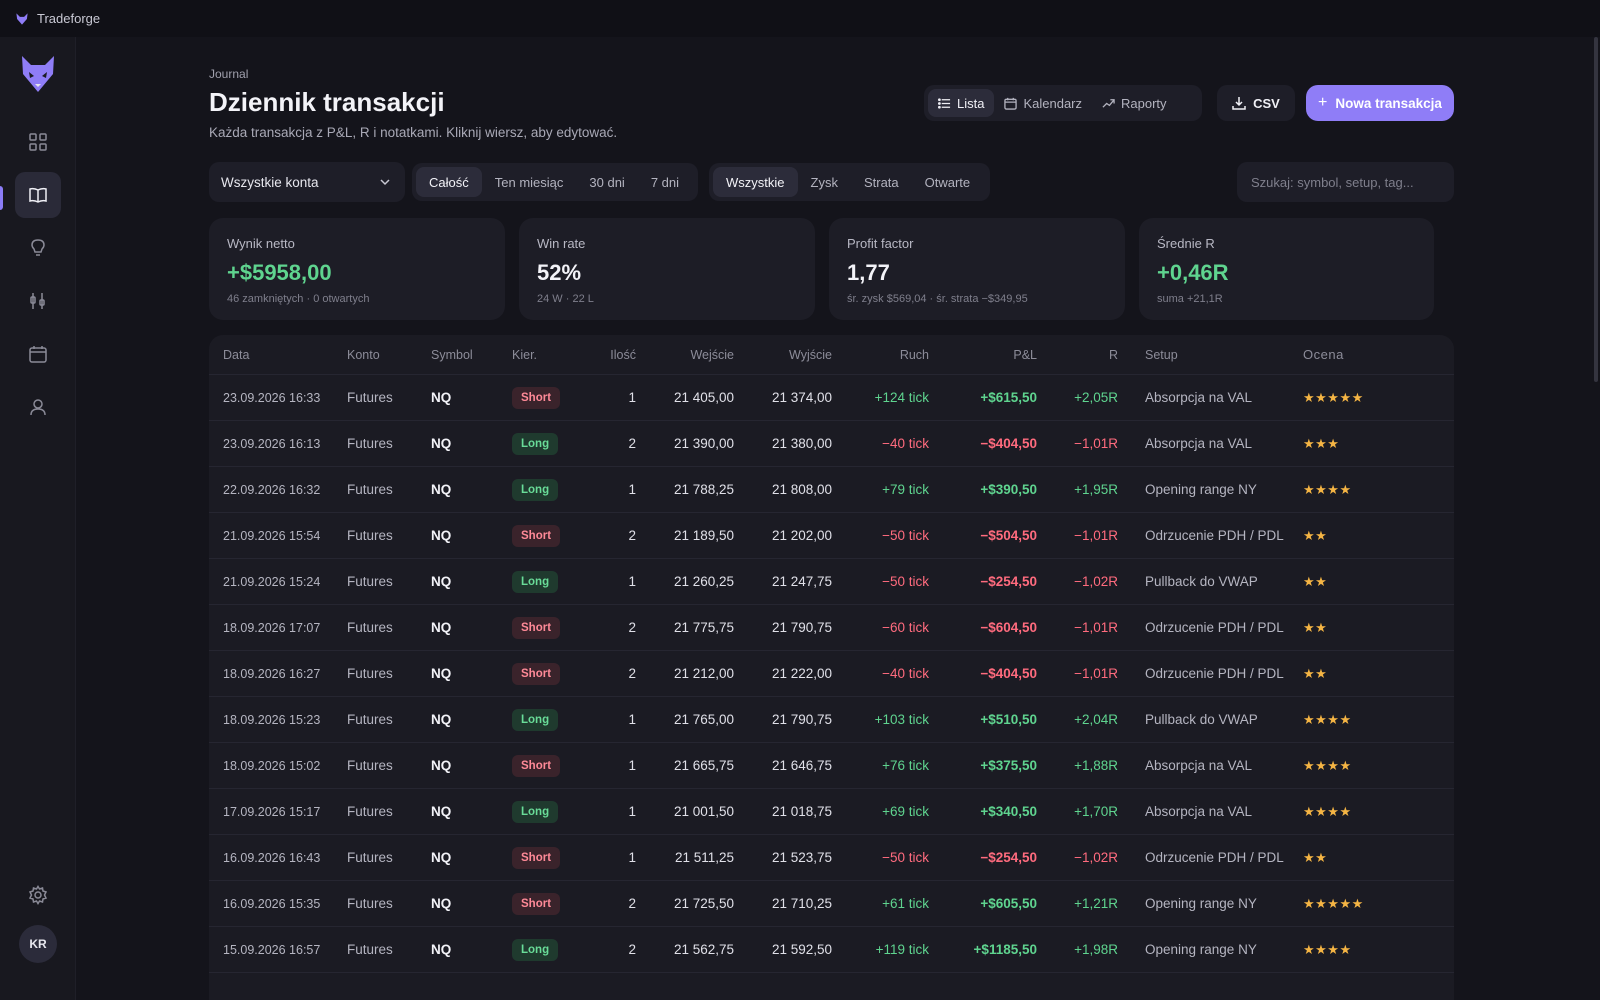  Describe the element at coordinates (881, 182) in the screenshot. I see `outcome-option-loss: Strata` at that location.